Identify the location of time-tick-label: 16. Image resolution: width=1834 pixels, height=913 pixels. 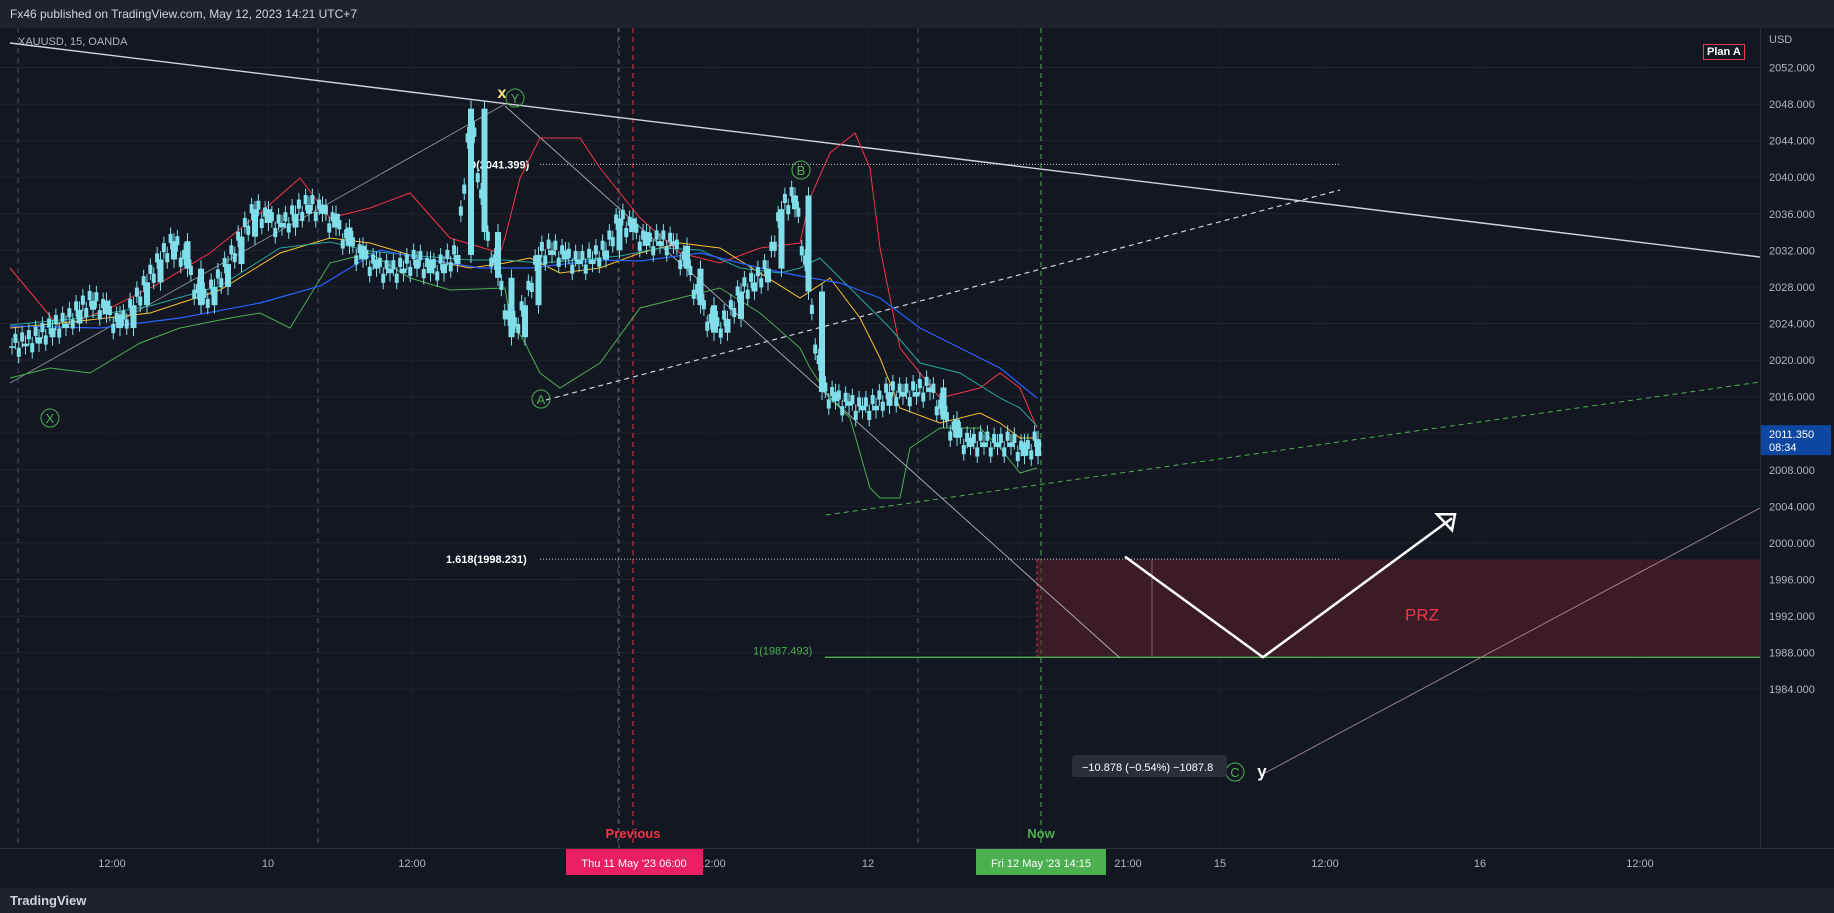
(1480, 864).